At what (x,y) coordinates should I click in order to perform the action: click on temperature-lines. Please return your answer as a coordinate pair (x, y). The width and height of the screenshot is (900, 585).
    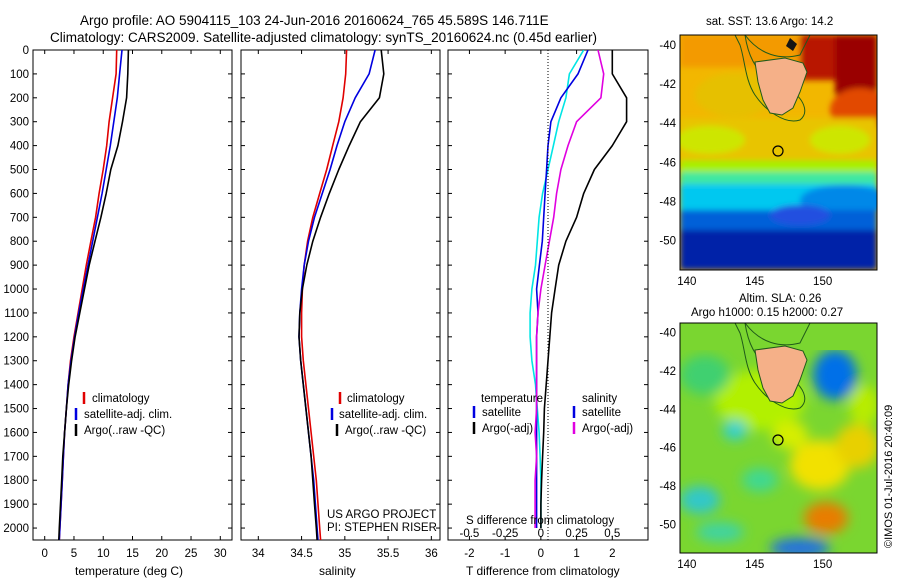
    Looking at the image, I should click on (94, 295).